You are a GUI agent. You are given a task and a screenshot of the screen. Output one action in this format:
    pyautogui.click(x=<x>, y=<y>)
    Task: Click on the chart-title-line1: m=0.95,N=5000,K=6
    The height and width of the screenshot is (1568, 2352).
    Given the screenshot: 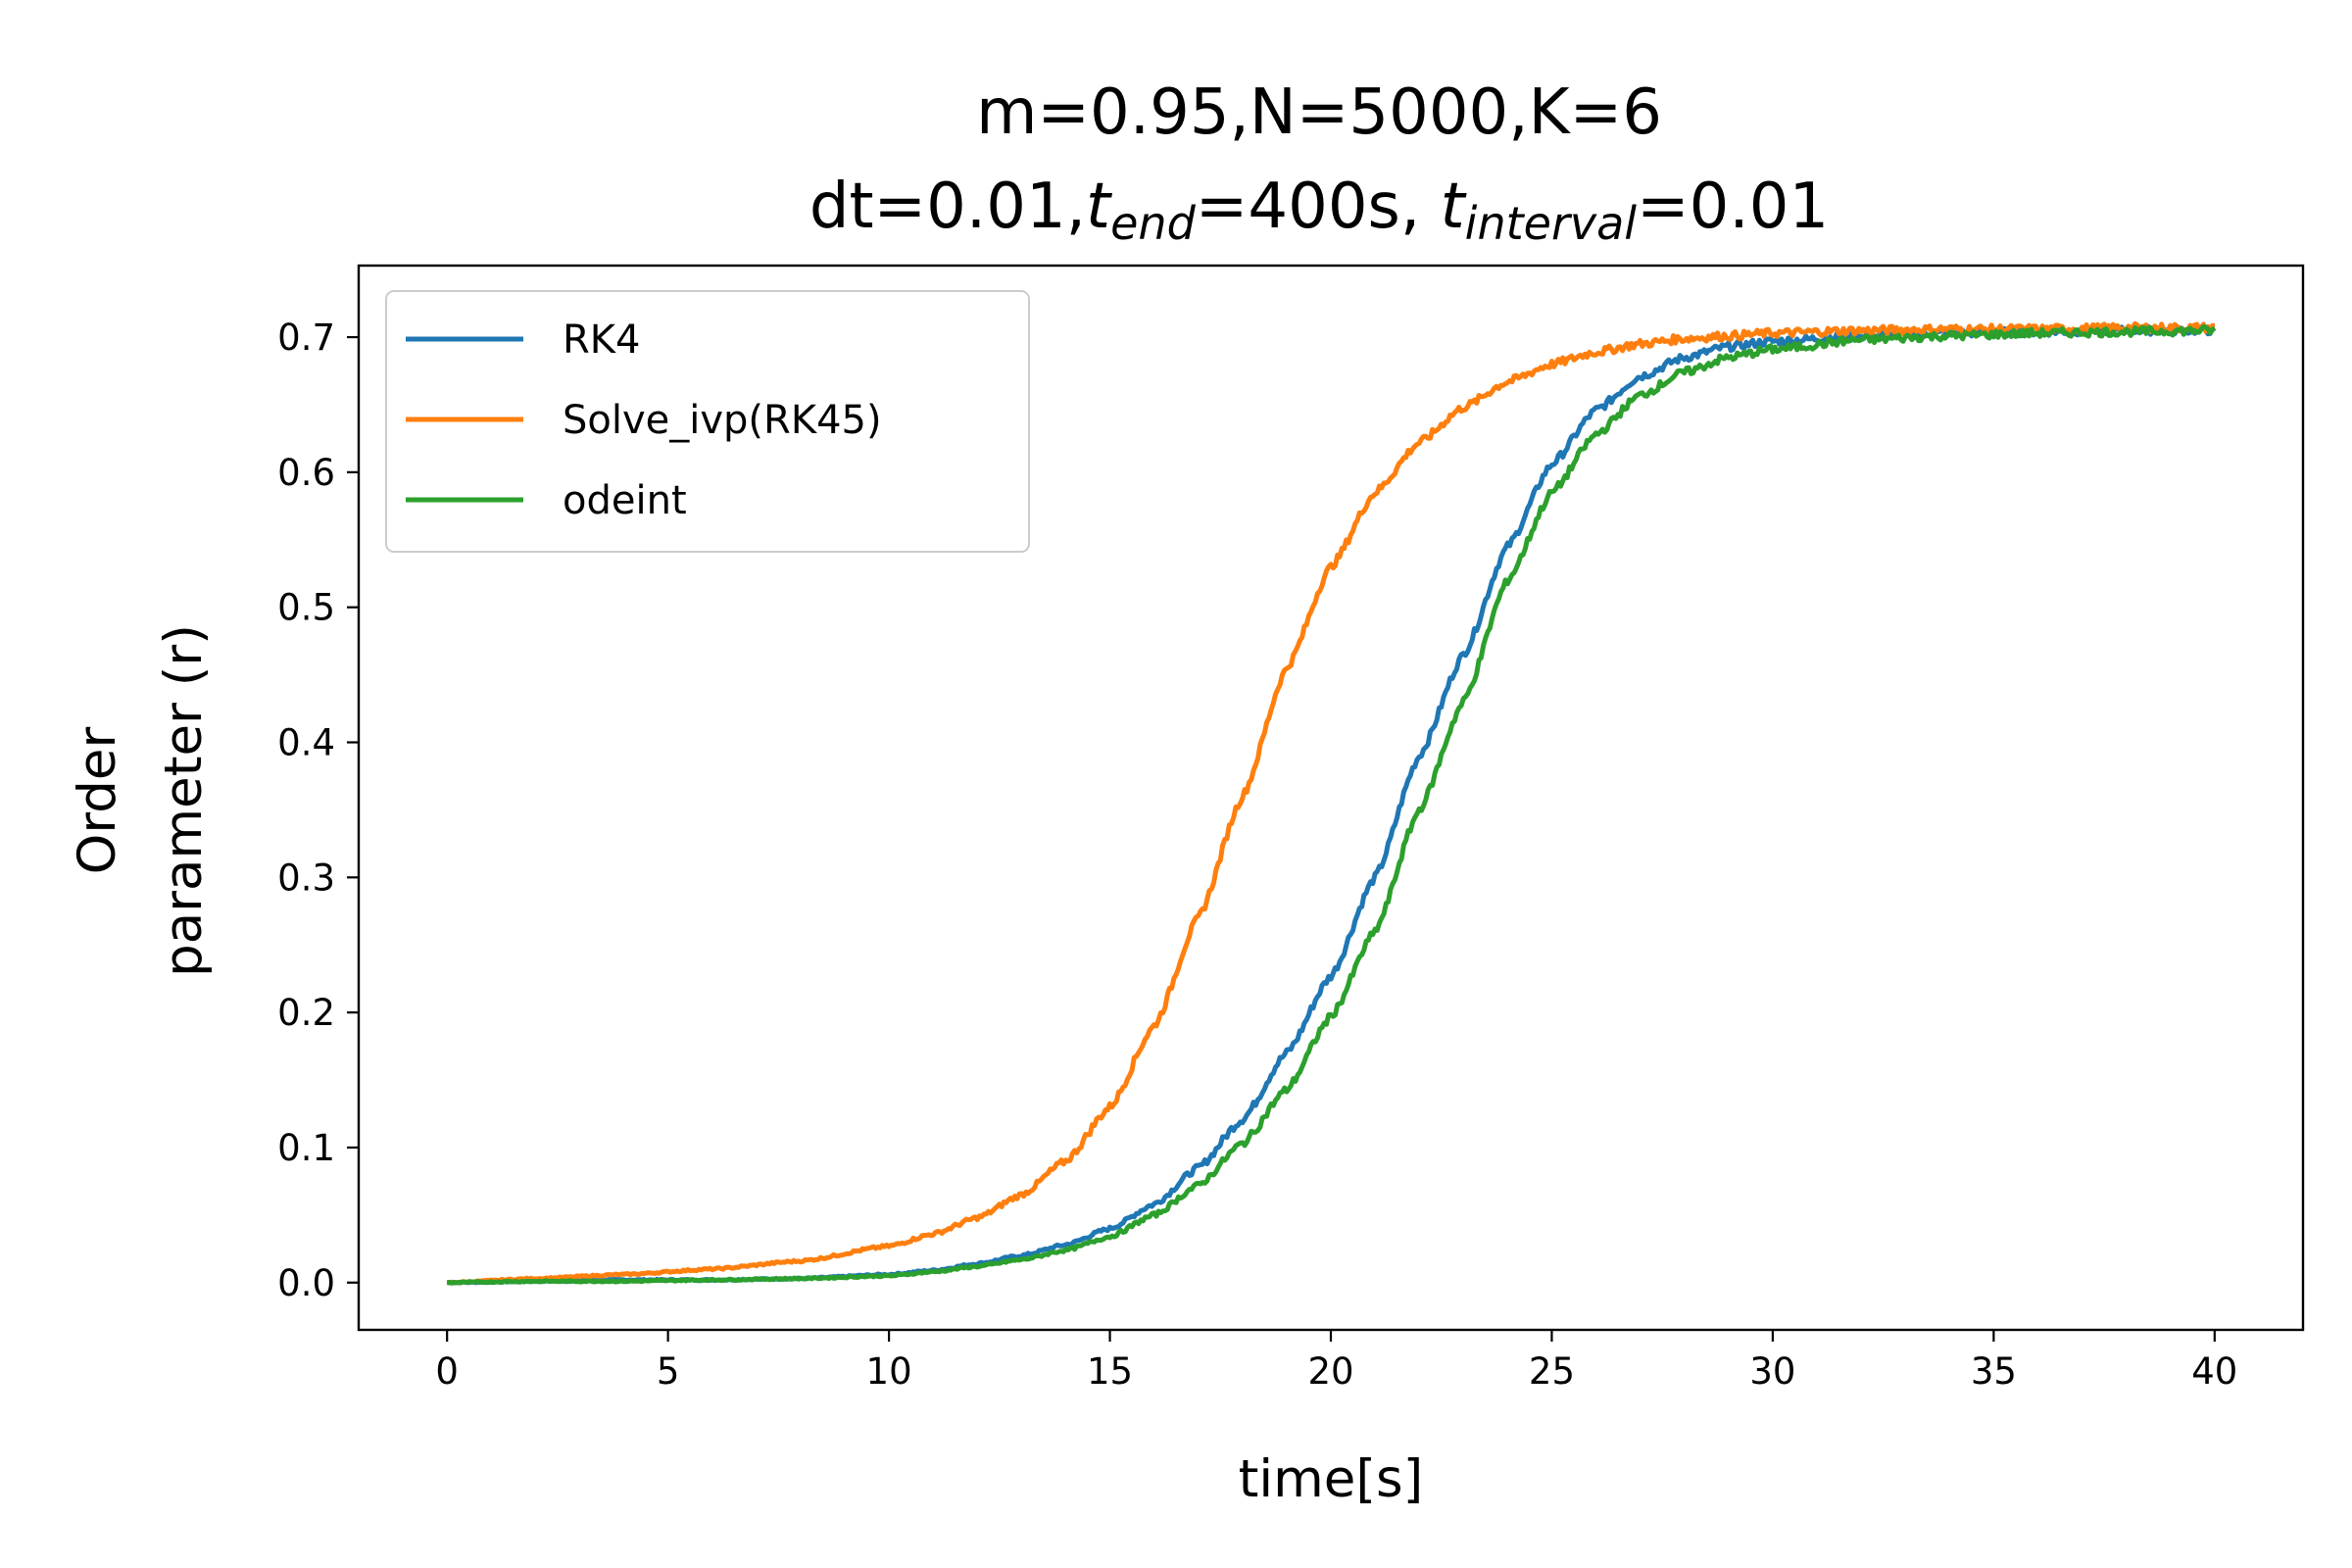 What is the action you would take?
    pyautogui.click(x=1319, y=112)
    